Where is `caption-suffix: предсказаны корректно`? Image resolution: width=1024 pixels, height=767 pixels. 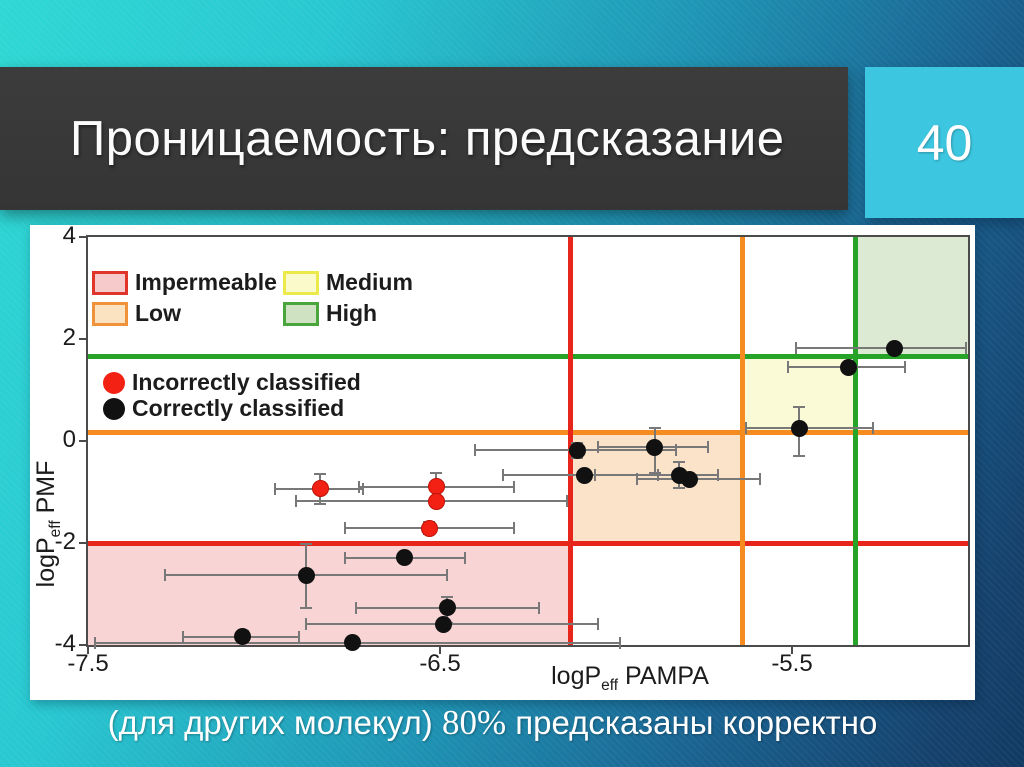 caption-suffix: предсказаны корректно is located at coordinates (692, 722).